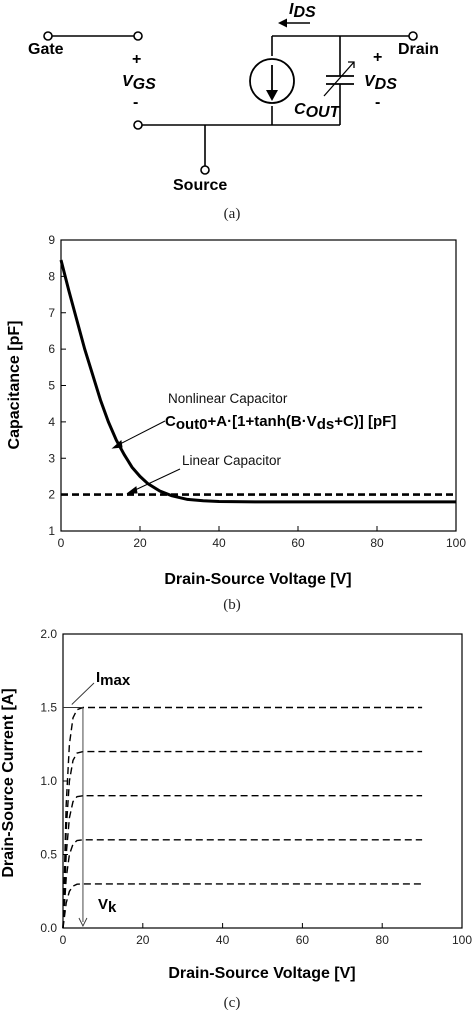 Image resolution: width=474 pixels, height=1010 pixels. Describe the element at coordinates (317, 111) in the screenshot. I see `cout-label: COUT` at that location.